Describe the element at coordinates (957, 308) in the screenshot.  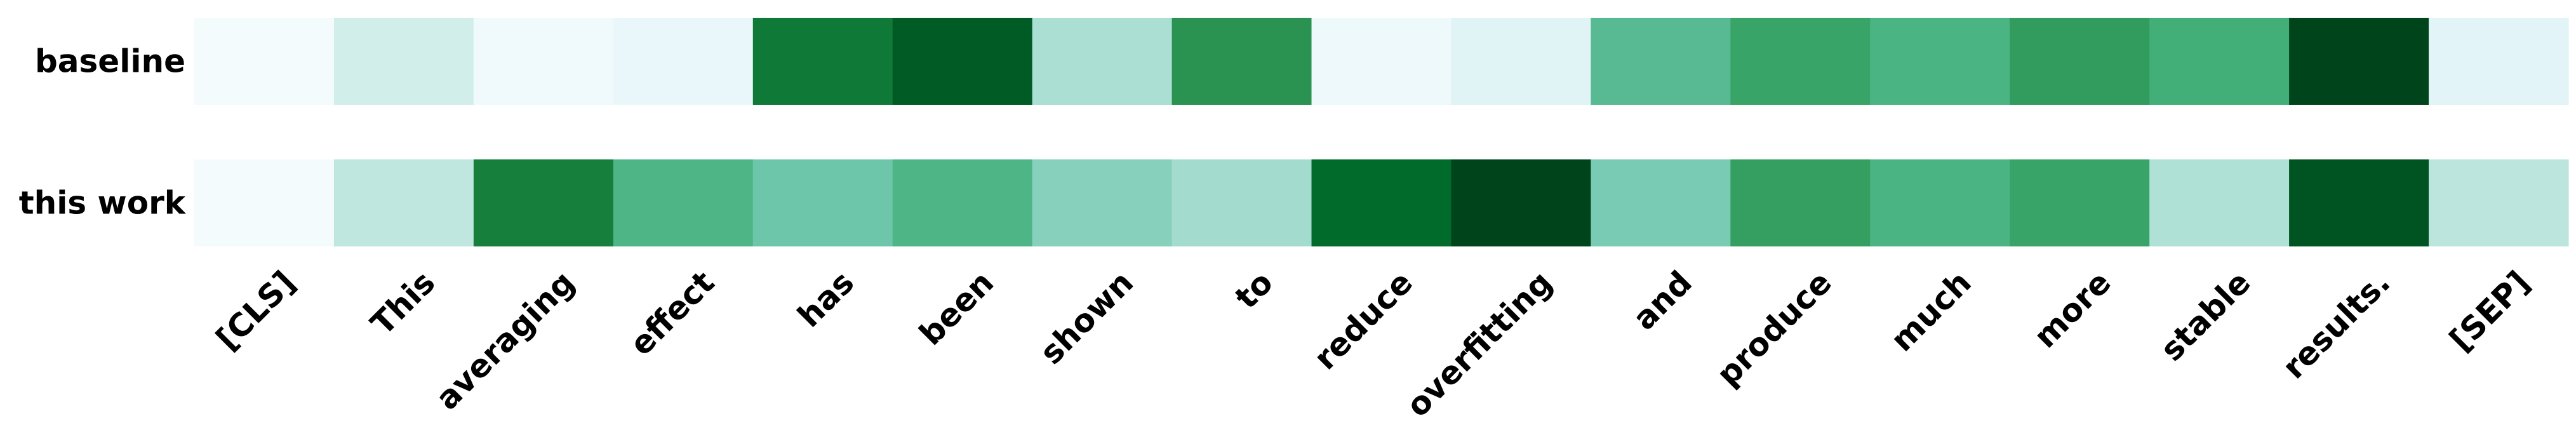
I see `column-tick-label: been` at that location.